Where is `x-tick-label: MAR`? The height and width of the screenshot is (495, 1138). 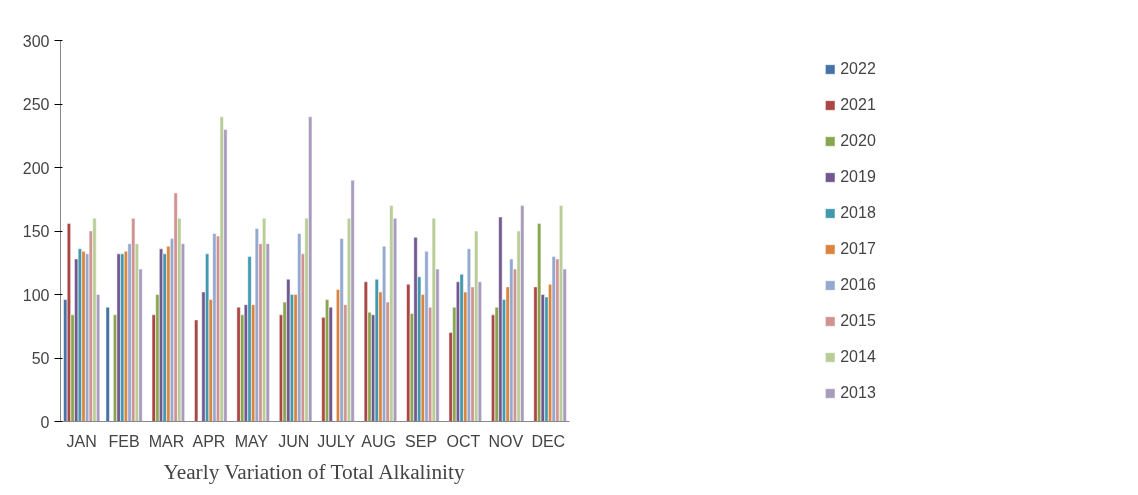 x-tick-label: MAR is located at coordinates (166, 441).